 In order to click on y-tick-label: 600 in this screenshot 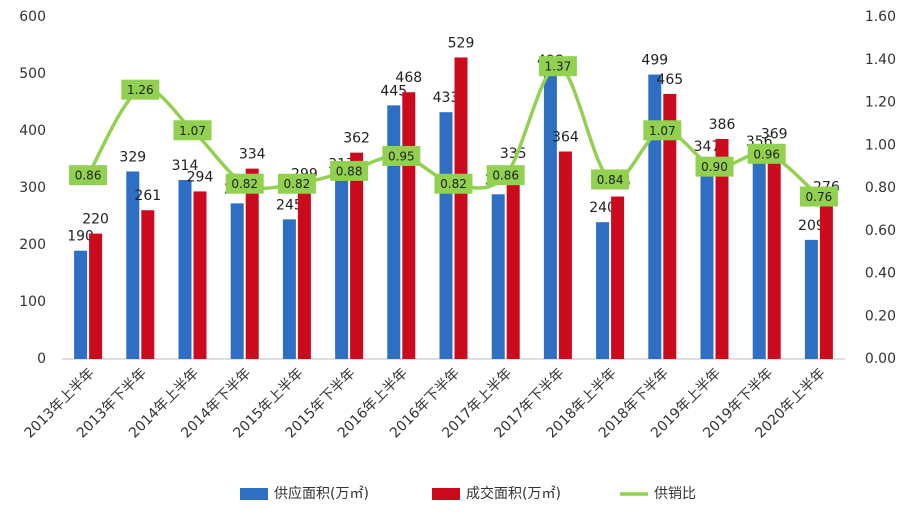, I will do `click(32, 17)`.